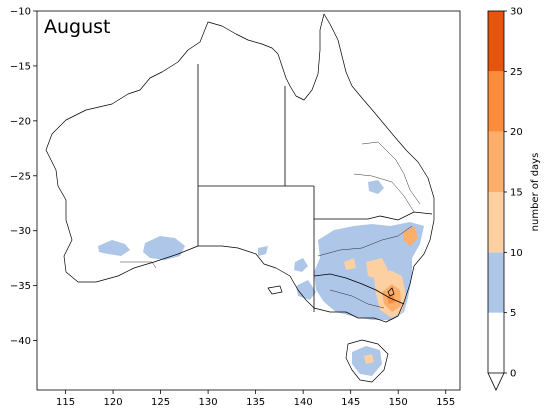  Describe the element at coordinates (255, 402) in the screenshot. I see `x-tick-label: 135` at that location.